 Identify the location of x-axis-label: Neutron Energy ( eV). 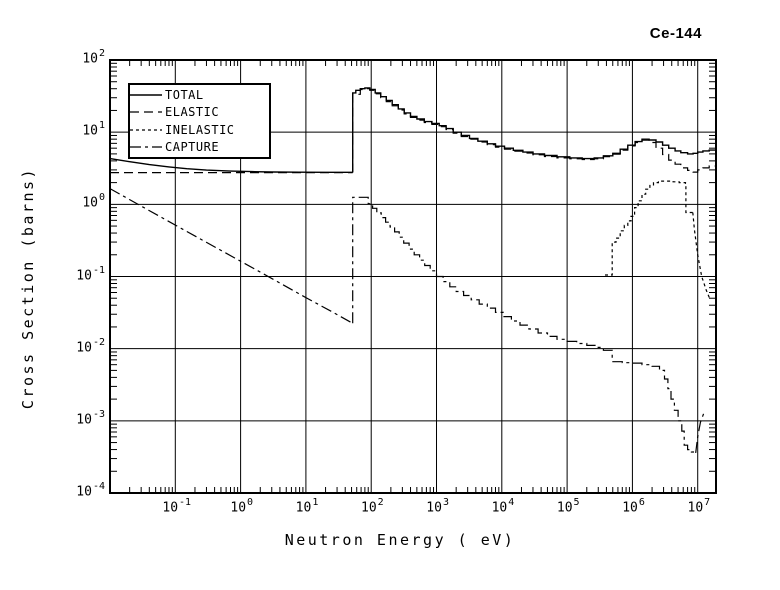
(400, 540).